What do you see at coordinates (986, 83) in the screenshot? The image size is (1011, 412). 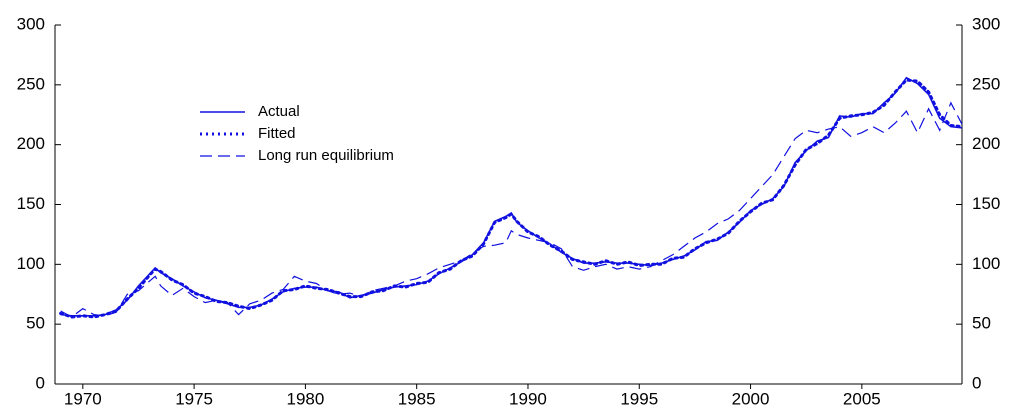 I see `y2-tick-label: 250` at bounding box center [986, 83].